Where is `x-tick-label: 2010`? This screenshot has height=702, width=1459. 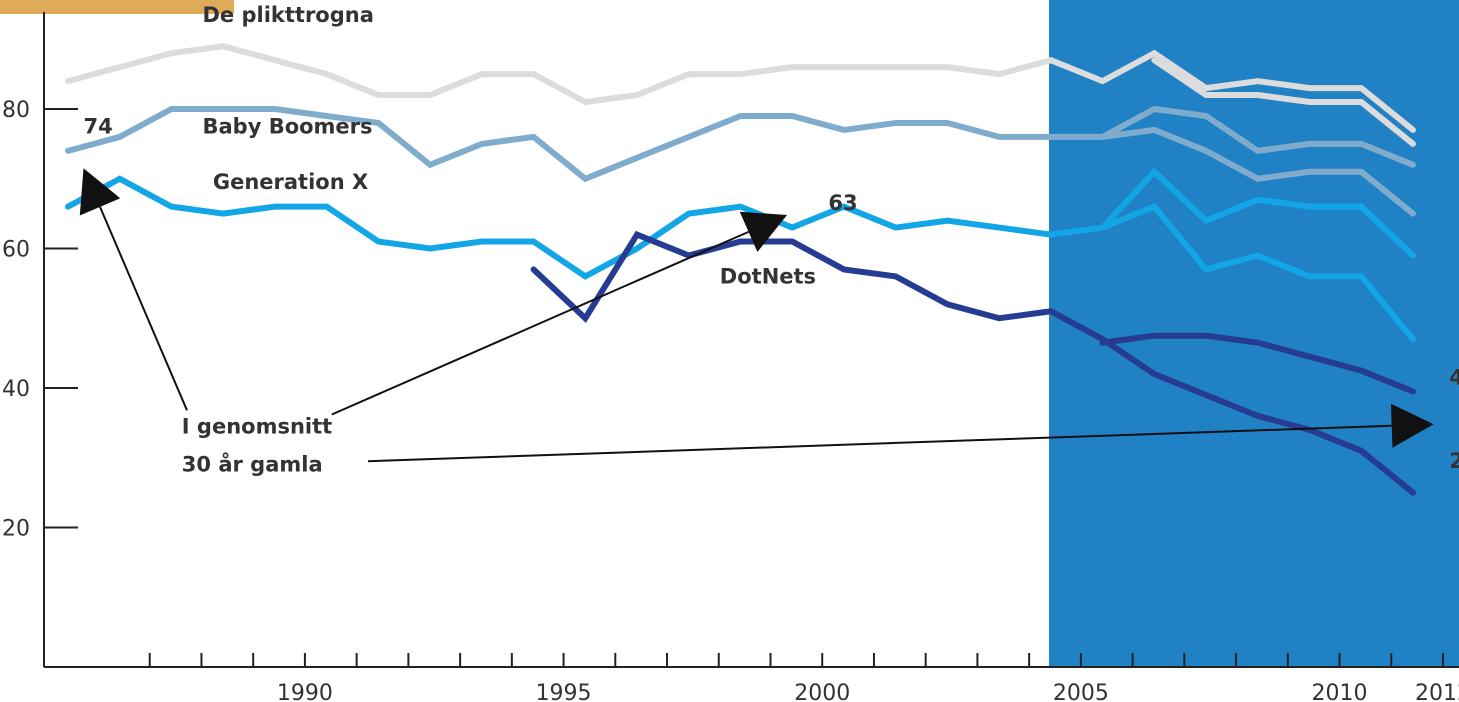 x-tick-label: 2010 is located at coordinates (1340, 691).